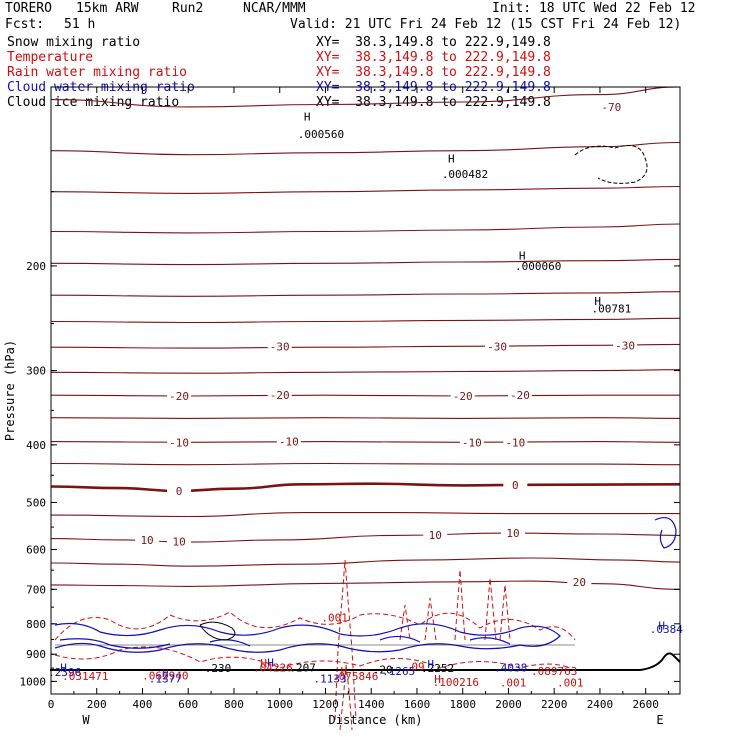  I want to click on temperature-label: -70, so click(611, 107).